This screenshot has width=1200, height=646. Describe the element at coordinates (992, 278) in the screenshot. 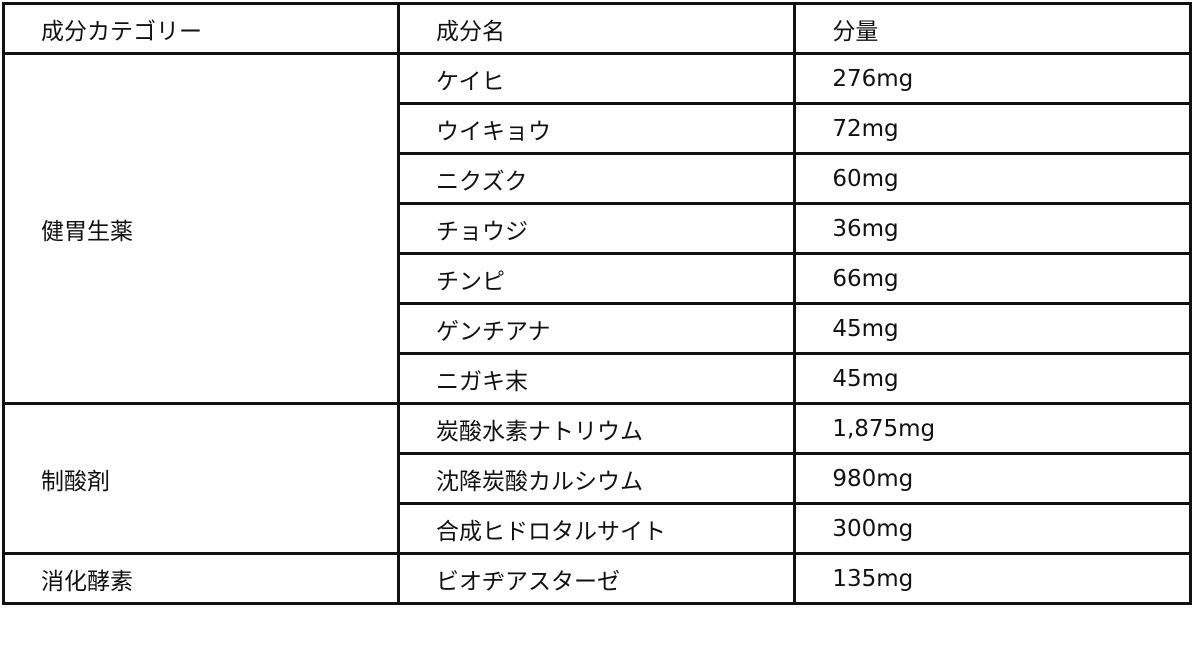

I see `amount-cell: 66mg` at that location.